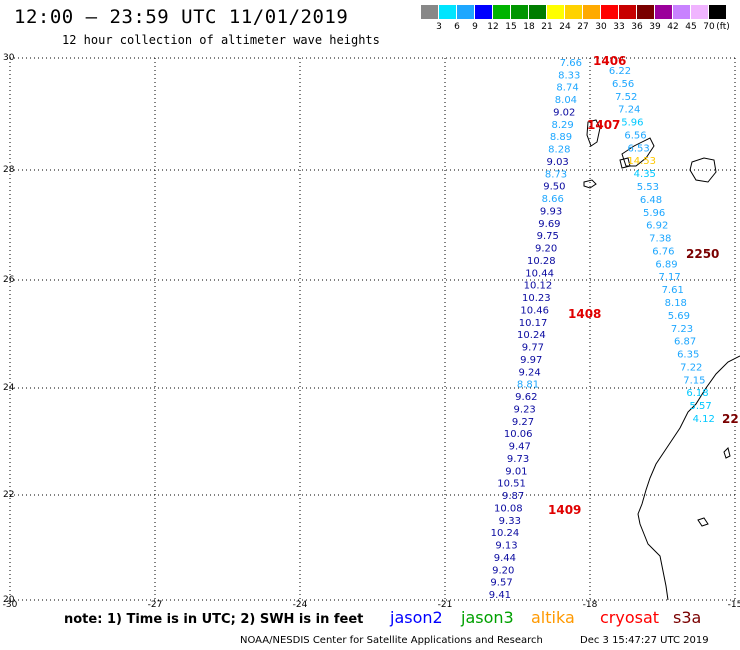 The height and width of the screenshot is (650, 740). What do you see at coordinates (547, 27) in the screenshot?
I see `legend-tick-label: 21` at bounding box center [547, 27].